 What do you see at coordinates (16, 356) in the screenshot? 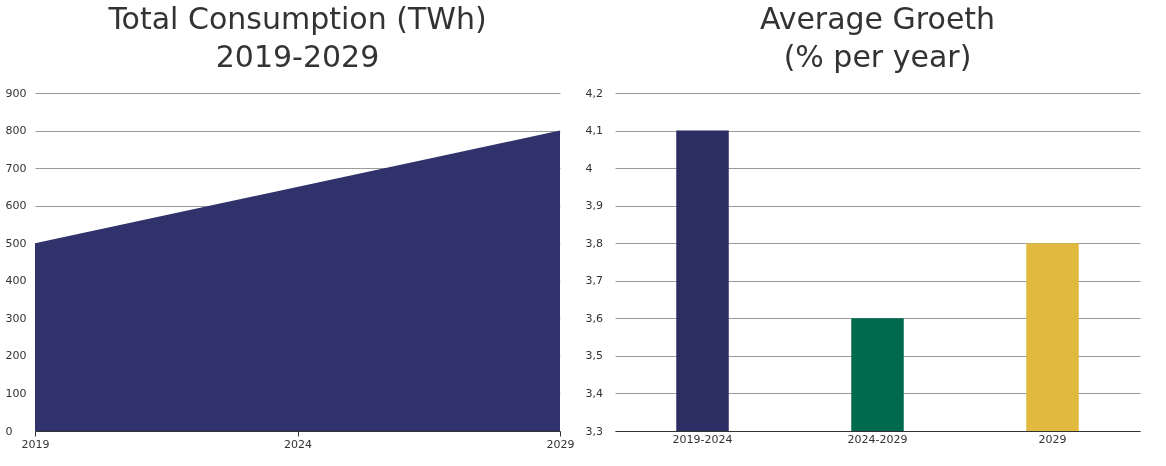
I see `y-tick-label: 200` at bounding box center [16, 356].